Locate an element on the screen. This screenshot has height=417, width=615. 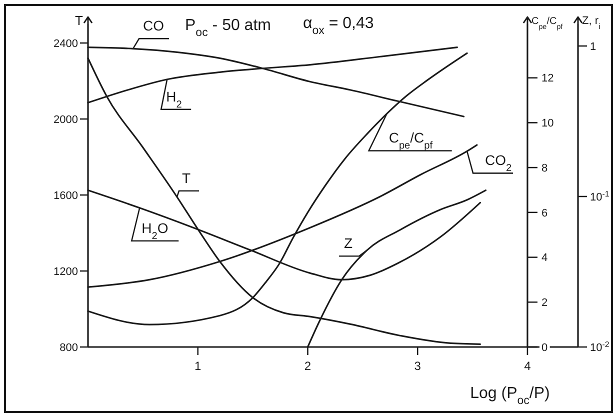
y3-tick-label: 1 is located at coordinates (593, 46).